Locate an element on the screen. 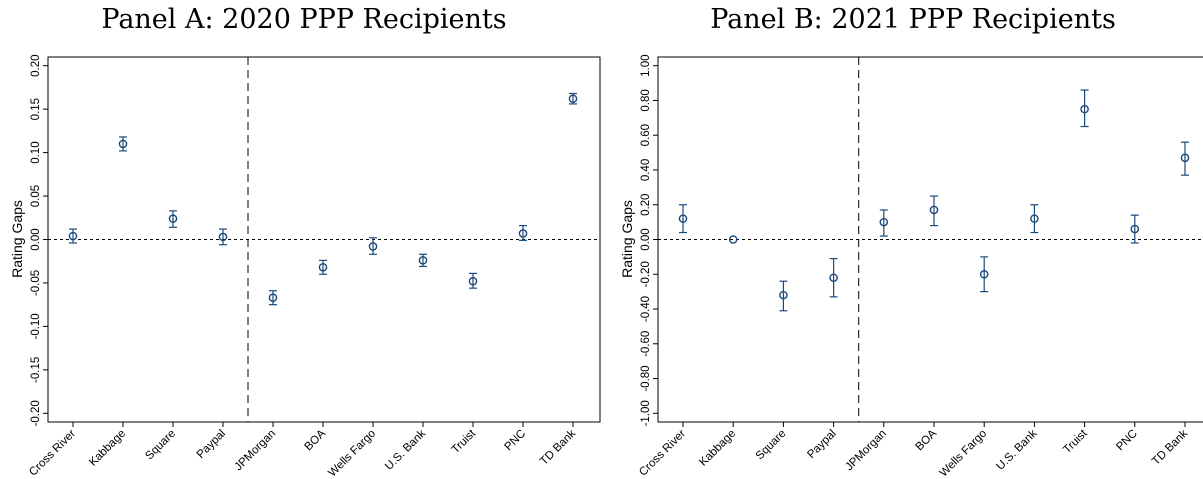 Image resolution: width=1203 pixels, height=479 pixels. panel-b-y-tick-label: 1.00 is located at coordinates (646, 65).